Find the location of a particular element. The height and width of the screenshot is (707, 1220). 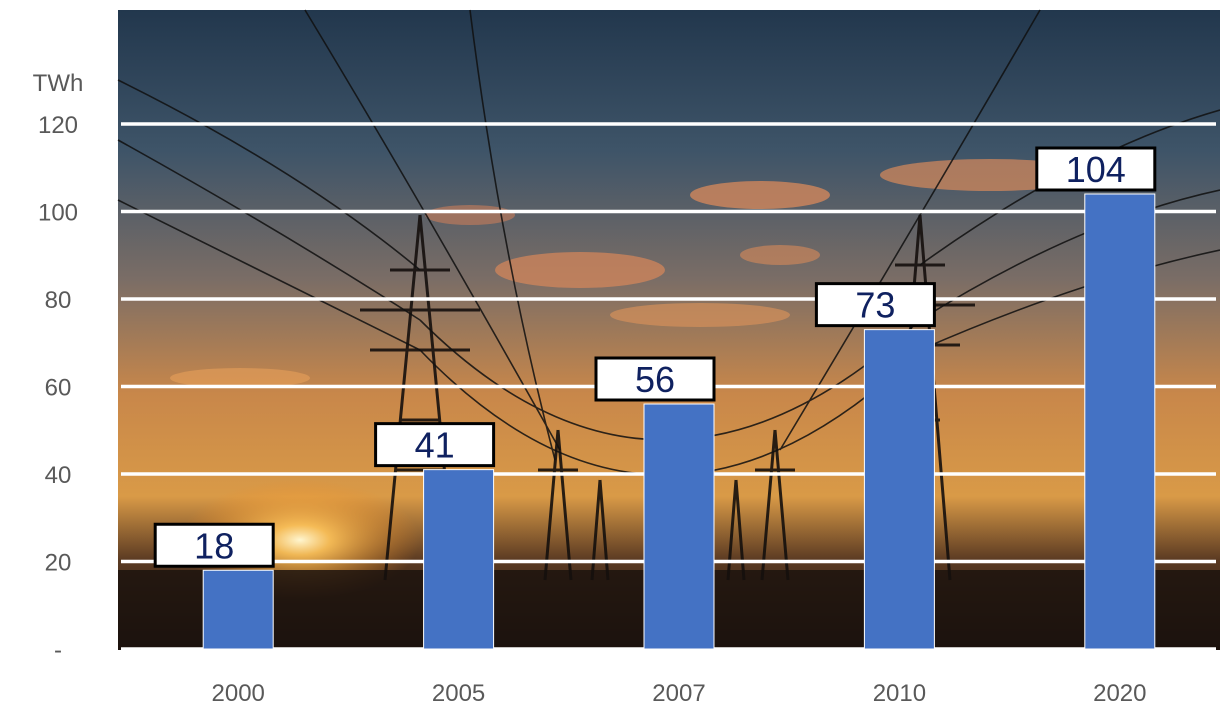

x-tick-label-2005: 2005 is located at coordinates (458, 693).